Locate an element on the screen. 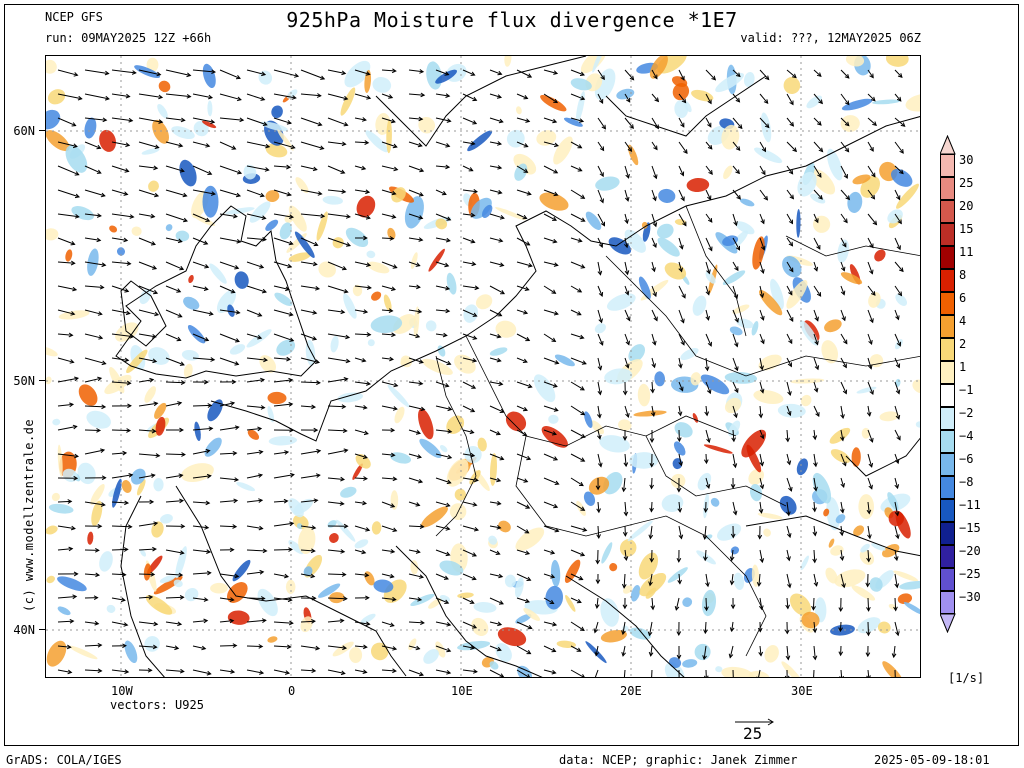  colorbar-top-triangle is located at coordinates (948, 145).